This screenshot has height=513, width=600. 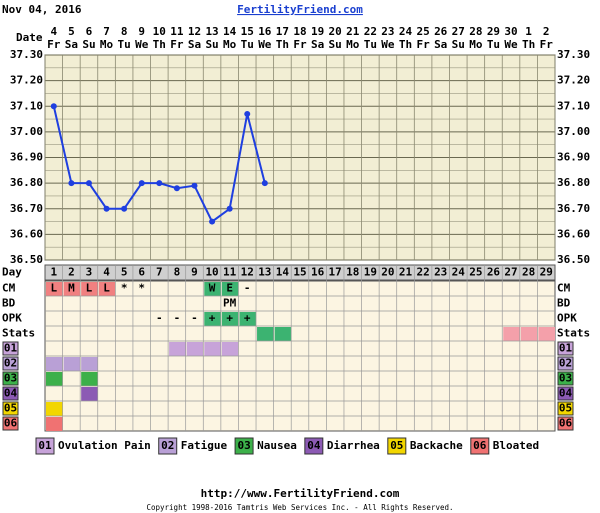 I want to click on day-number: 8, so click(x=177, y=272).